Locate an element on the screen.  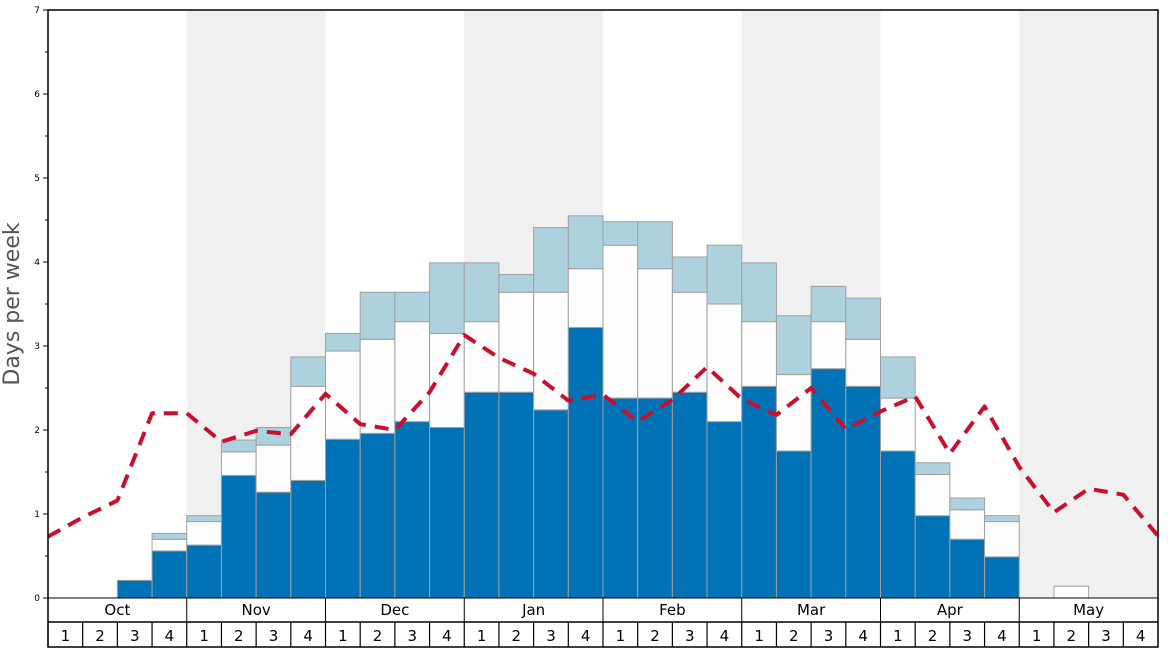
month-label: Mar is located at coordinates (811, 610).